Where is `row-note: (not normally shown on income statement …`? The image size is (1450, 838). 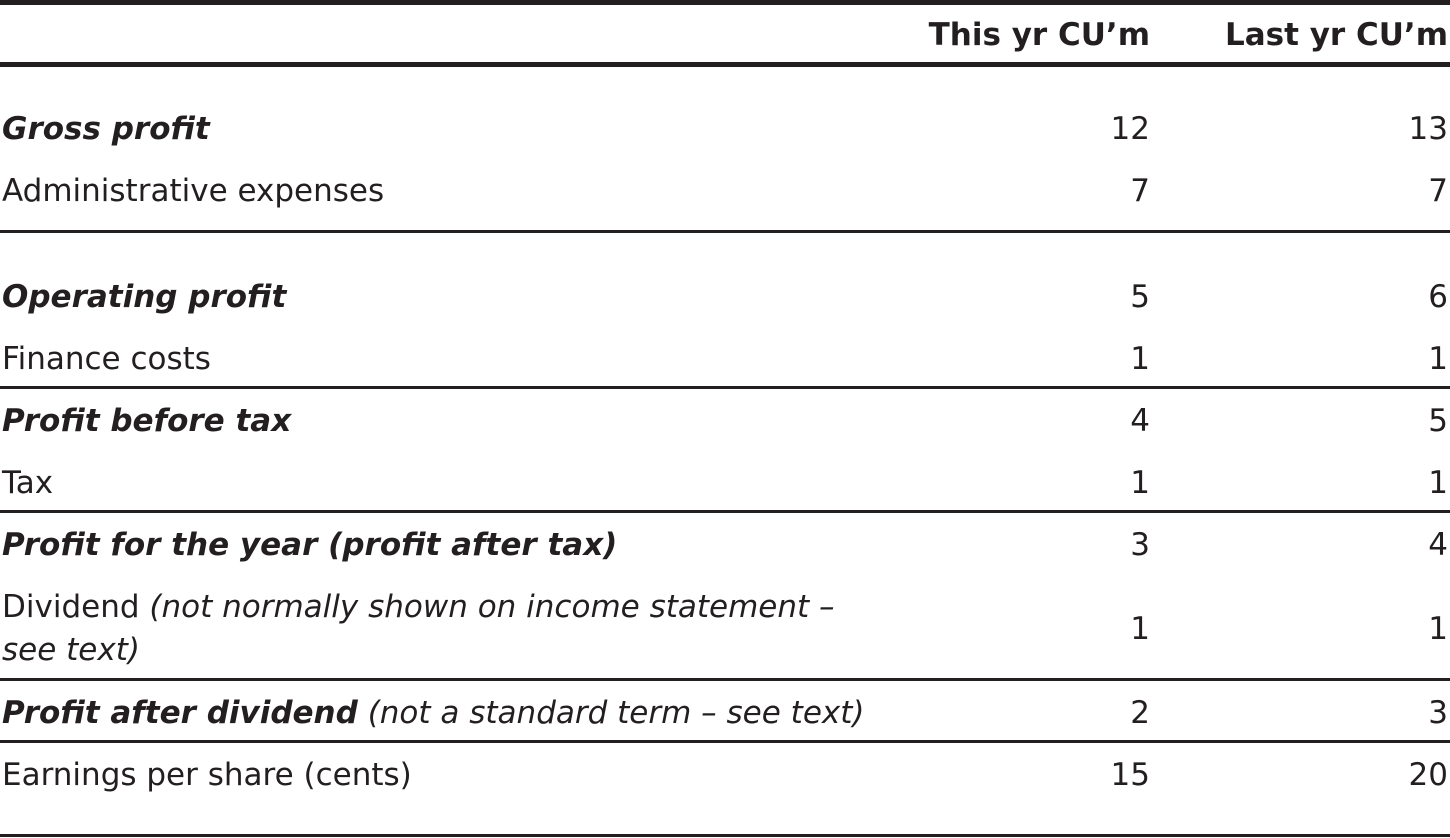 row-note: (not normally shown on income statement … is located at coordinates (418, 628).